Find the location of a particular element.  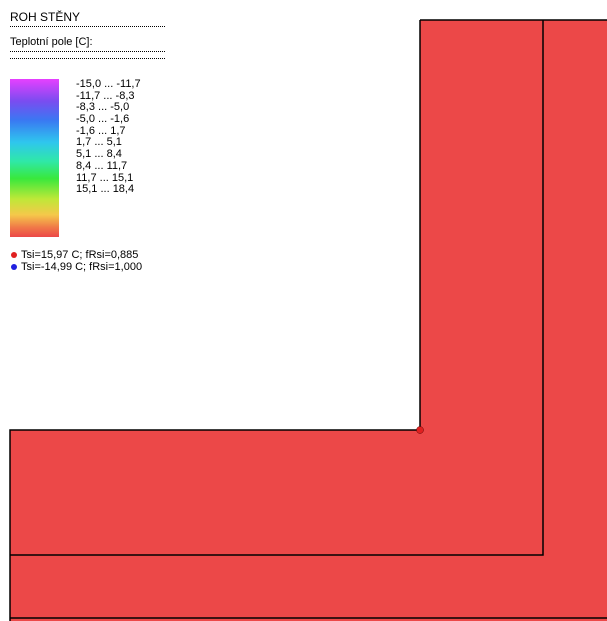

scale-label: 1,7 ... 5,1 is located at coordinates (99, 142).